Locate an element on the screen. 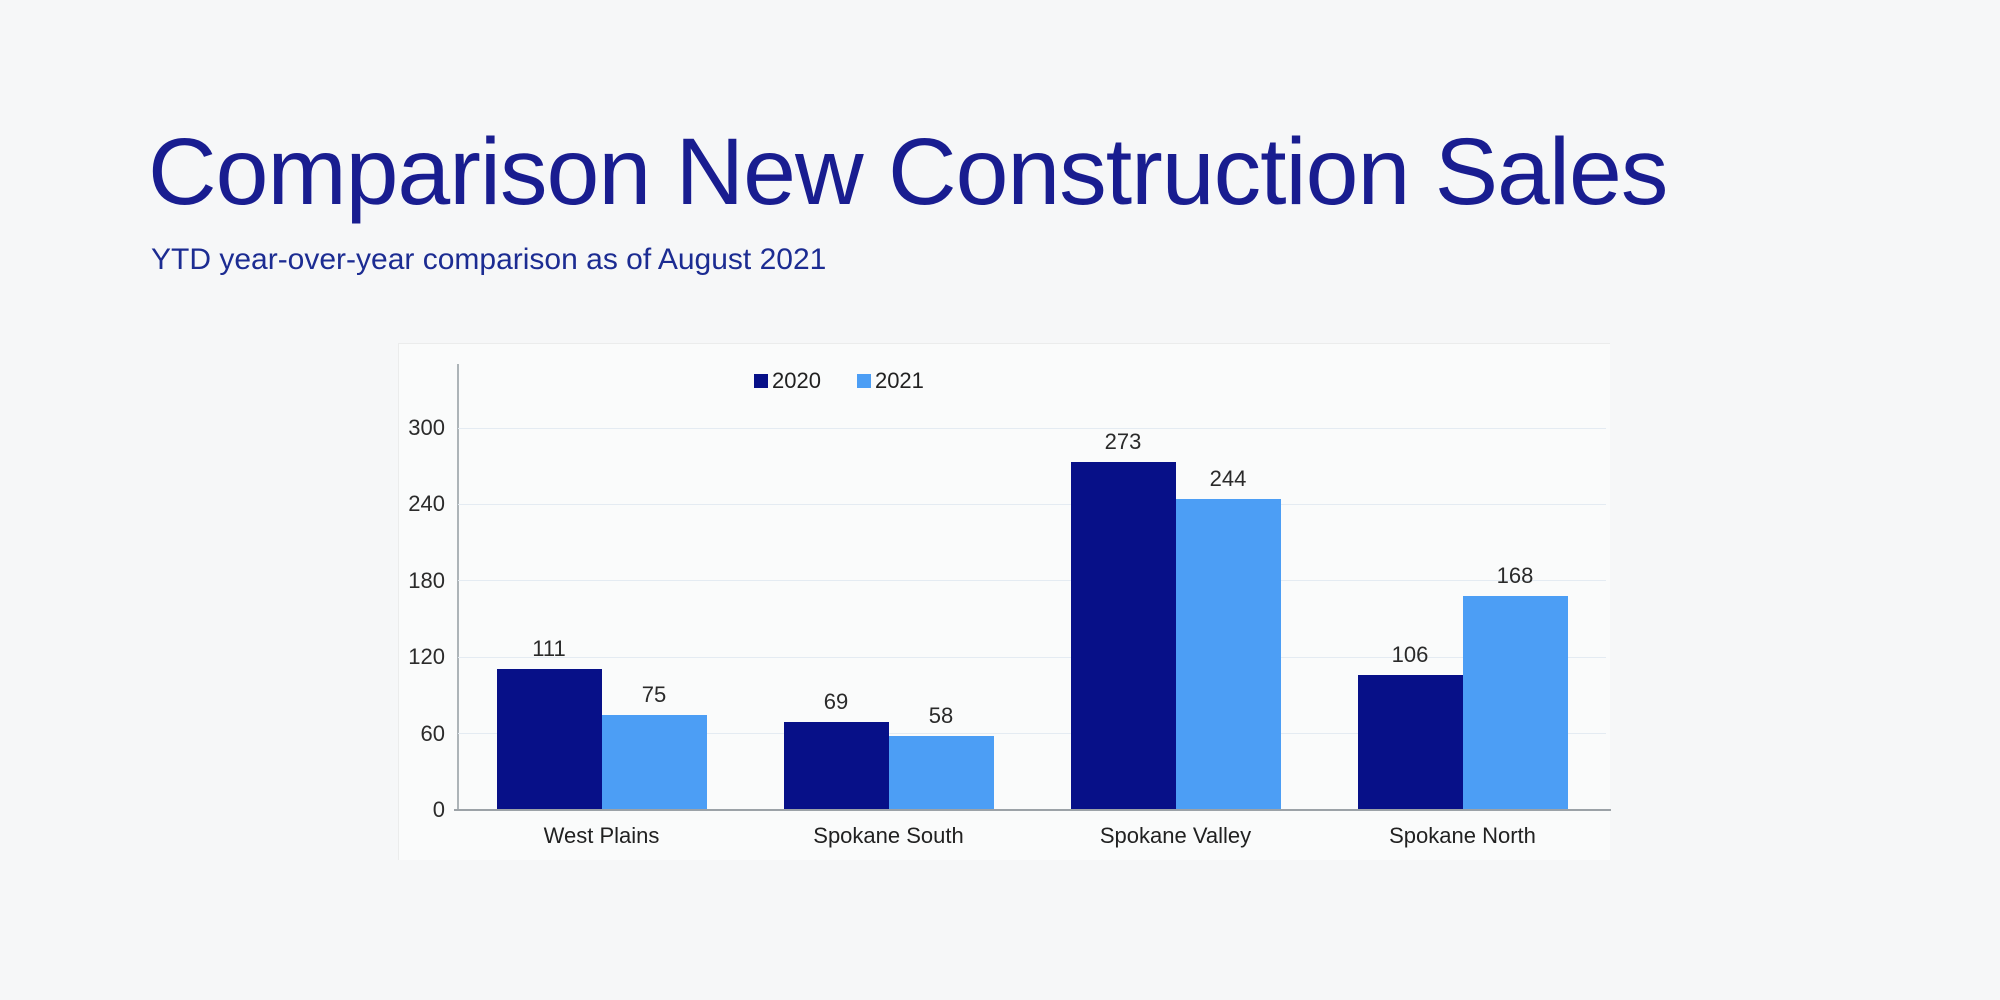 The image size is (2000, 1000). y-tick-label-120: 120 is located at coordinates (426, 657).